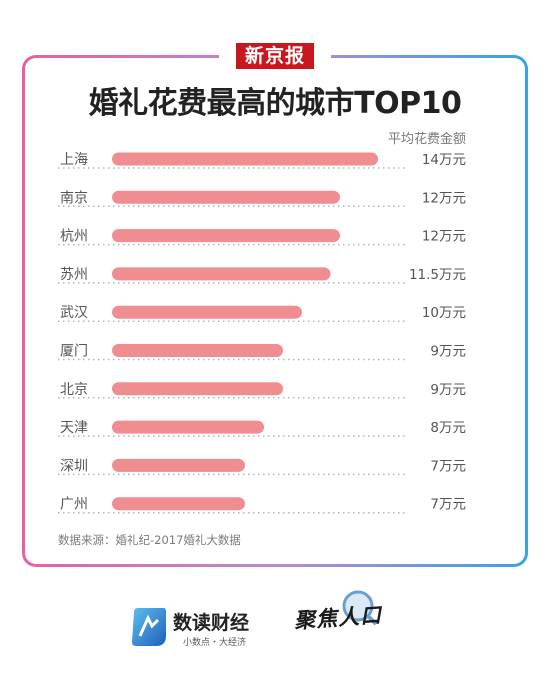 The height and width of the screenshot is (699, 550). I want to click on brand1-name: 数读财经, so click(211, 623).